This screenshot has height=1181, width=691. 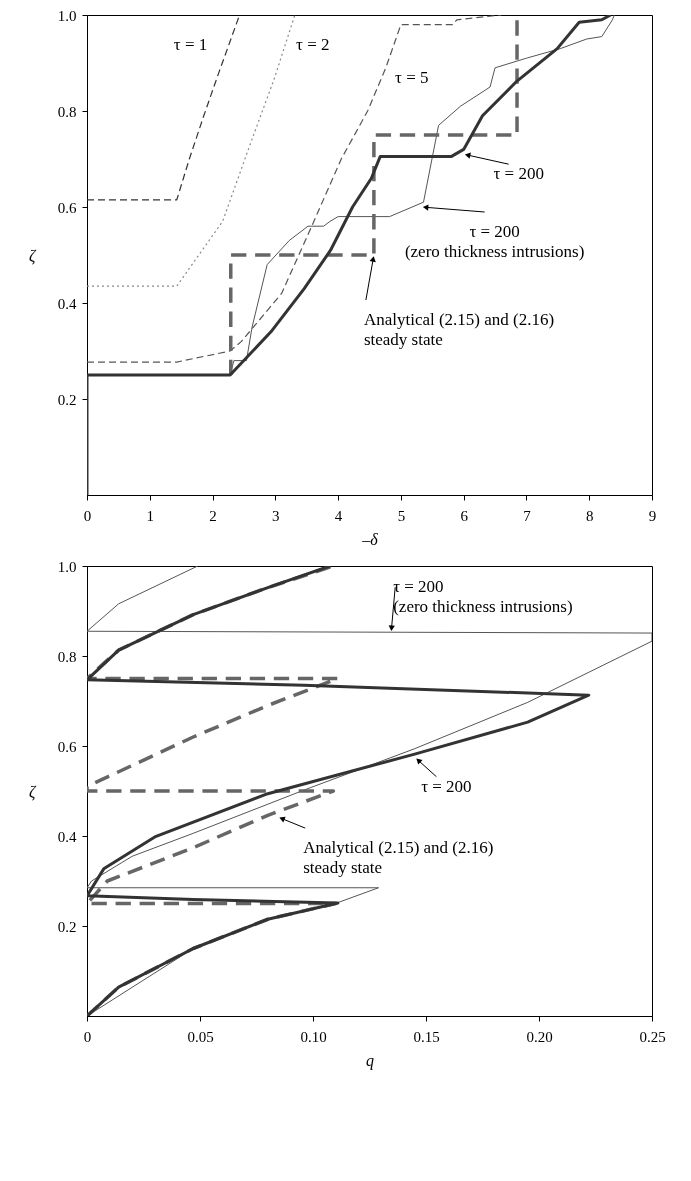 I want to click on x-tick-label: 9, so click(x=652, y=515).